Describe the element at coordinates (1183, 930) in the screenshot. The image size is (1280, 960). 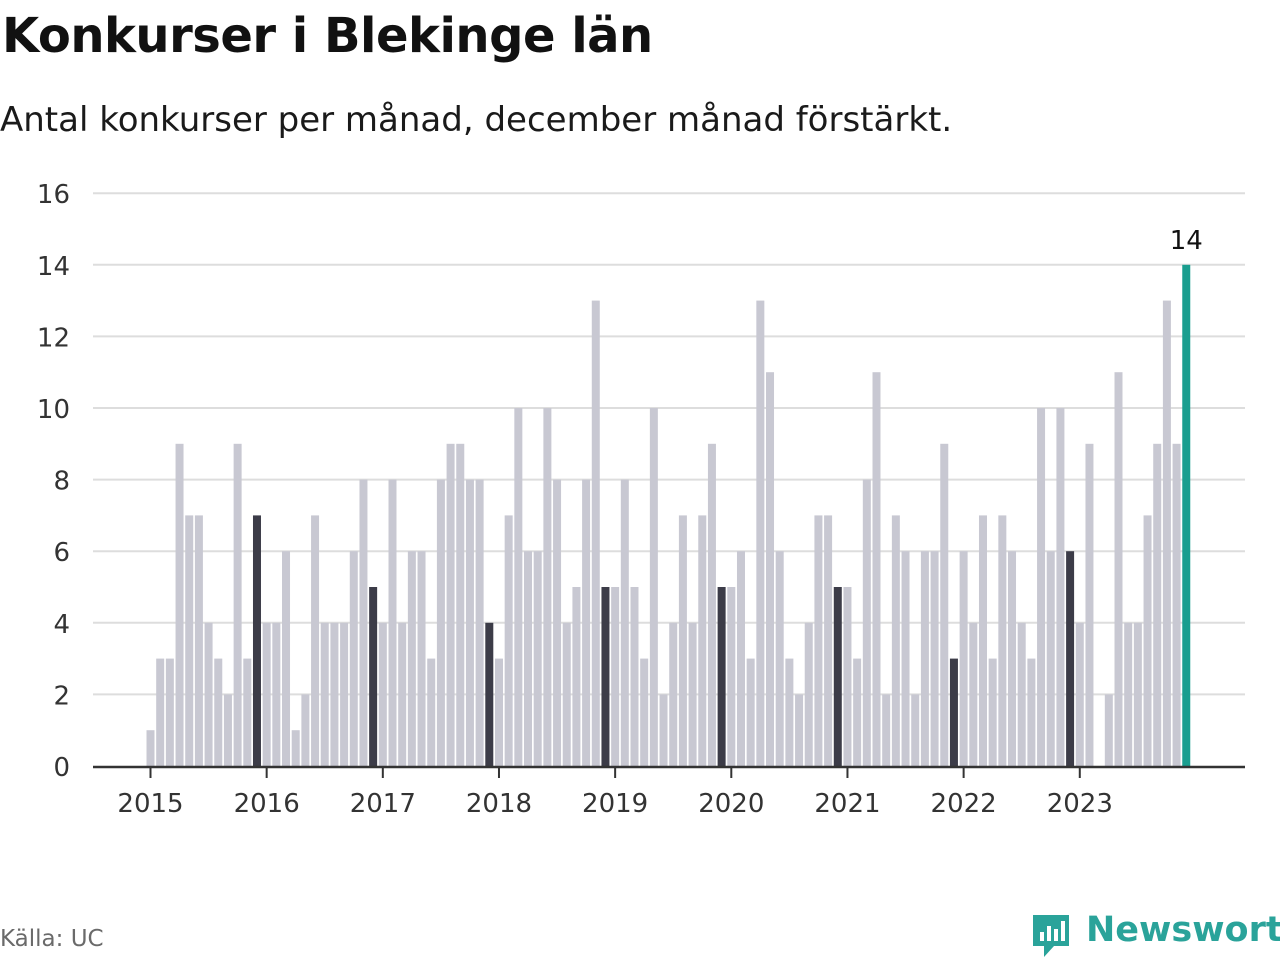
I see `brand-name: Newsworthy` at that location.